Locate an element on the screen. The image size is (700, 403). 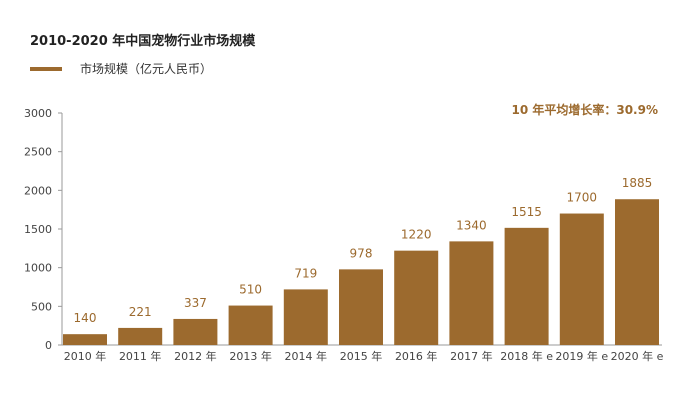
legend: 市场规模（亿元人民币） is located at coordinates (121, 68).